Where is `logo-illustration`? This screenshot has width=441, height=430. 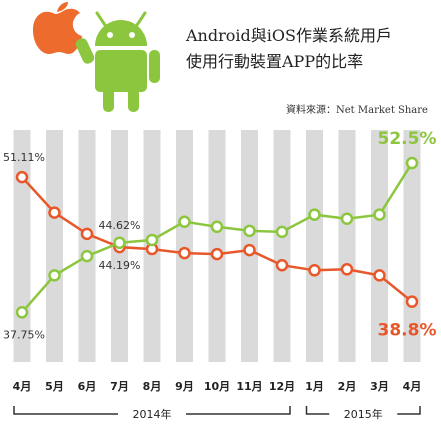 logo-illustration is located at coordinates (96, 57).